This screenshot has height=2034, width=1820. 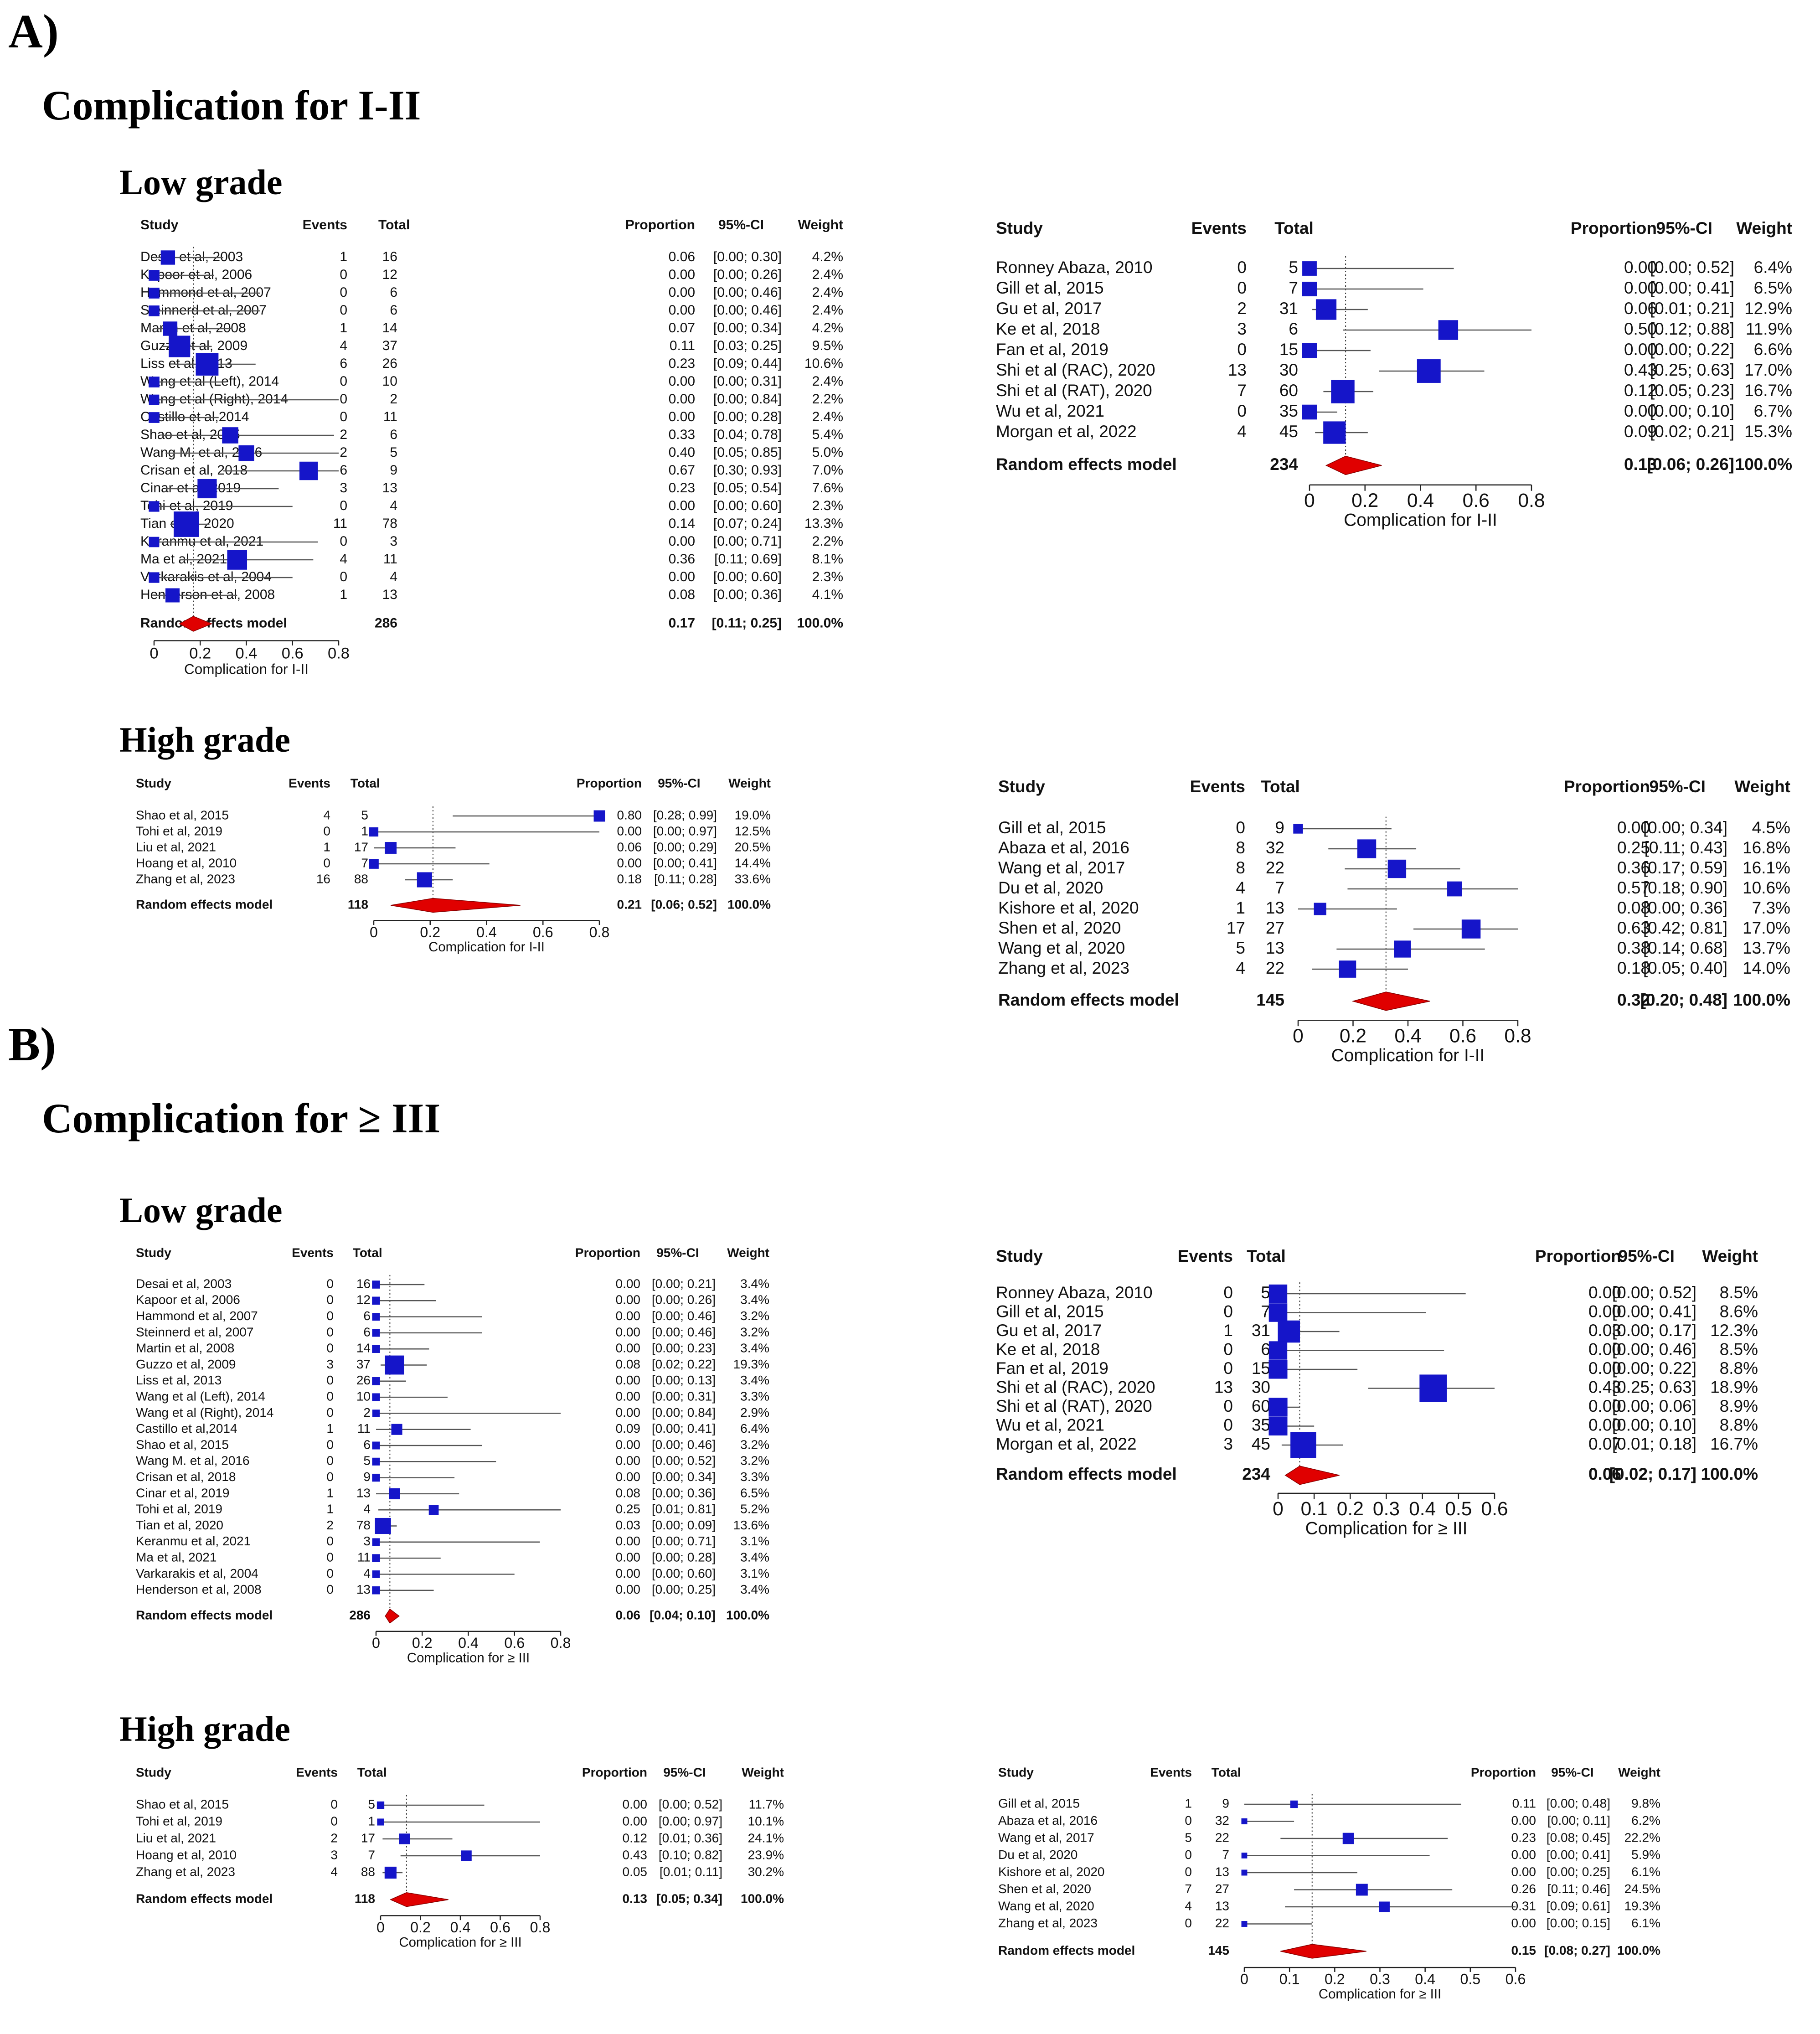 I want to click on study-proportion: 0.07, so click(x=1604, y=1444).